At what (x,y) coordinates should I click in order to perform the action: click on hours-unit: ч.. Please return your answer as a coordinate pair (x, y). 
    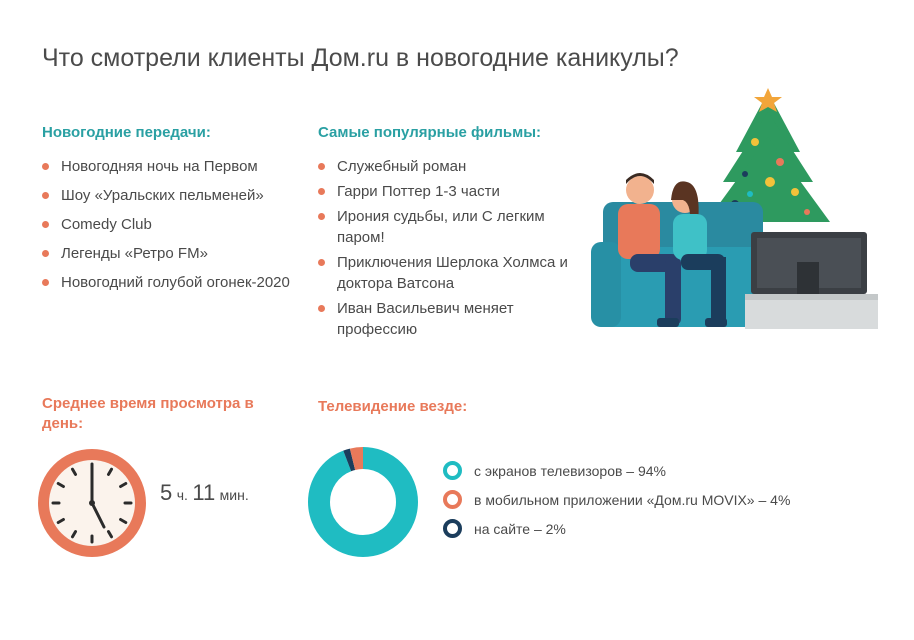
    Looking at the image, I should click on (182, 495).